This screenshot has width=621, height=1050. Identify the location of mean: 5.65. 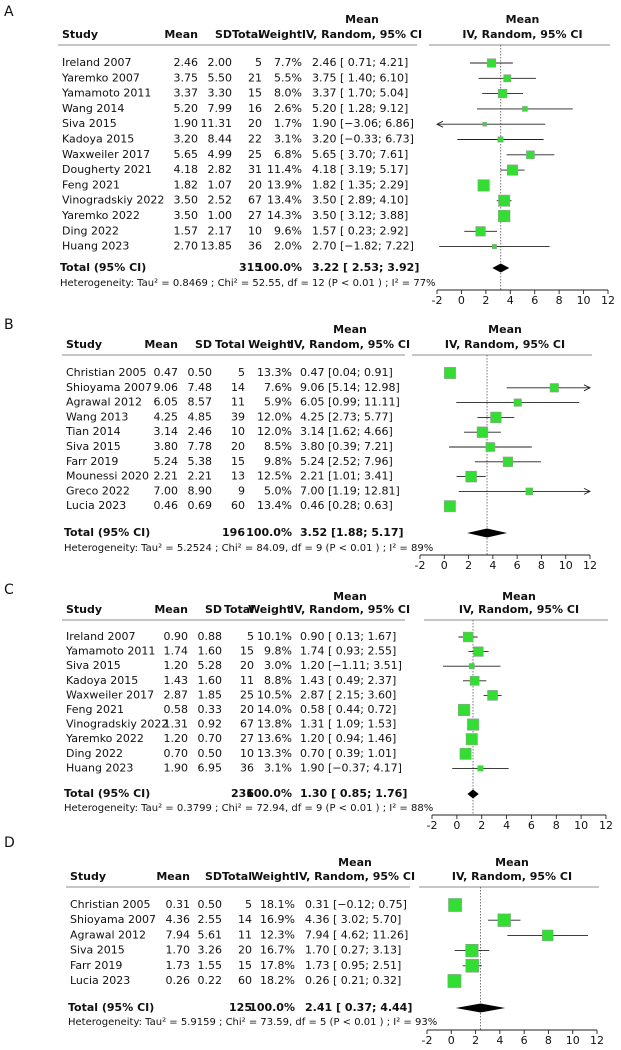
(186, 154).